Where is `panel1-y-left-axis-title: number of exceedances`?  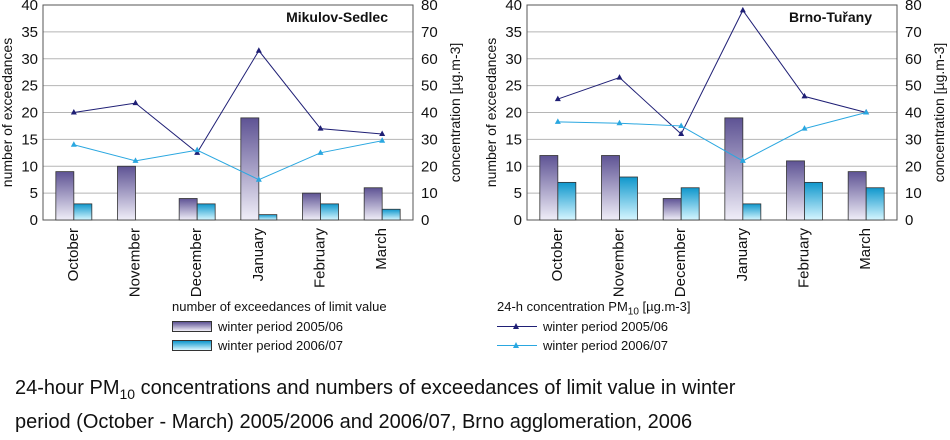 panel1-y-left-axis-title: number of exceedances is located at coordinates (7, 112).